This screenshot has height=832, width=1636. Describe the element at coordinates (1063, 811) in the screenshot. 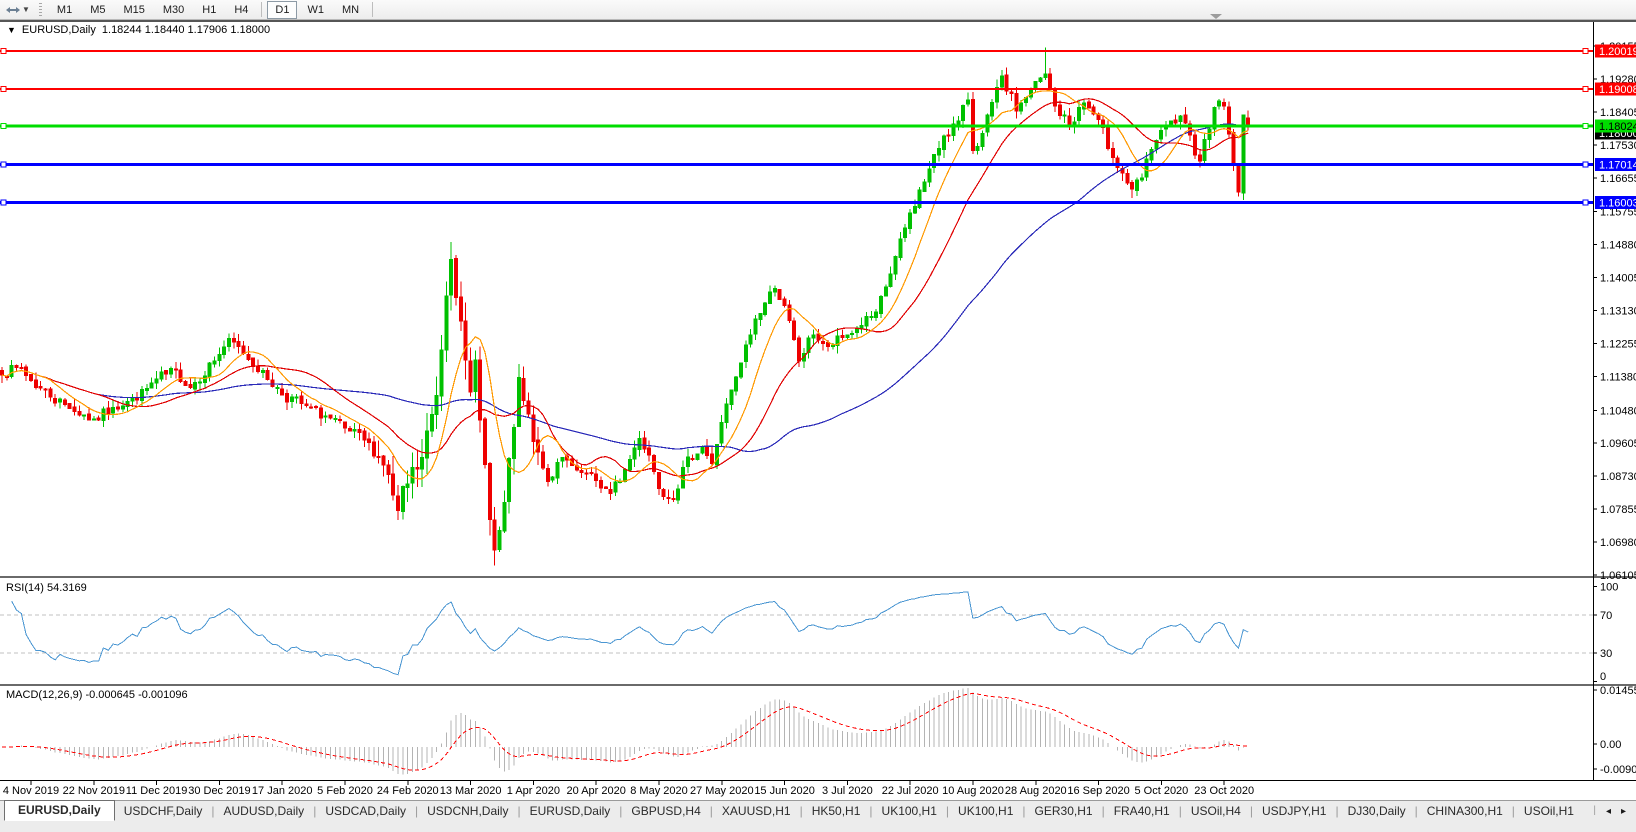

I see `chart-tab-GER30H1-11: GER30,H1` at that location.